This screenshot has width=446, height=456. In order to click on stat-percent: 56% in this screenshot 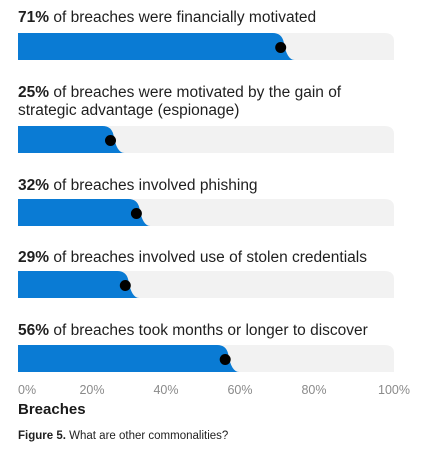, I will do `click(34, 330)`.